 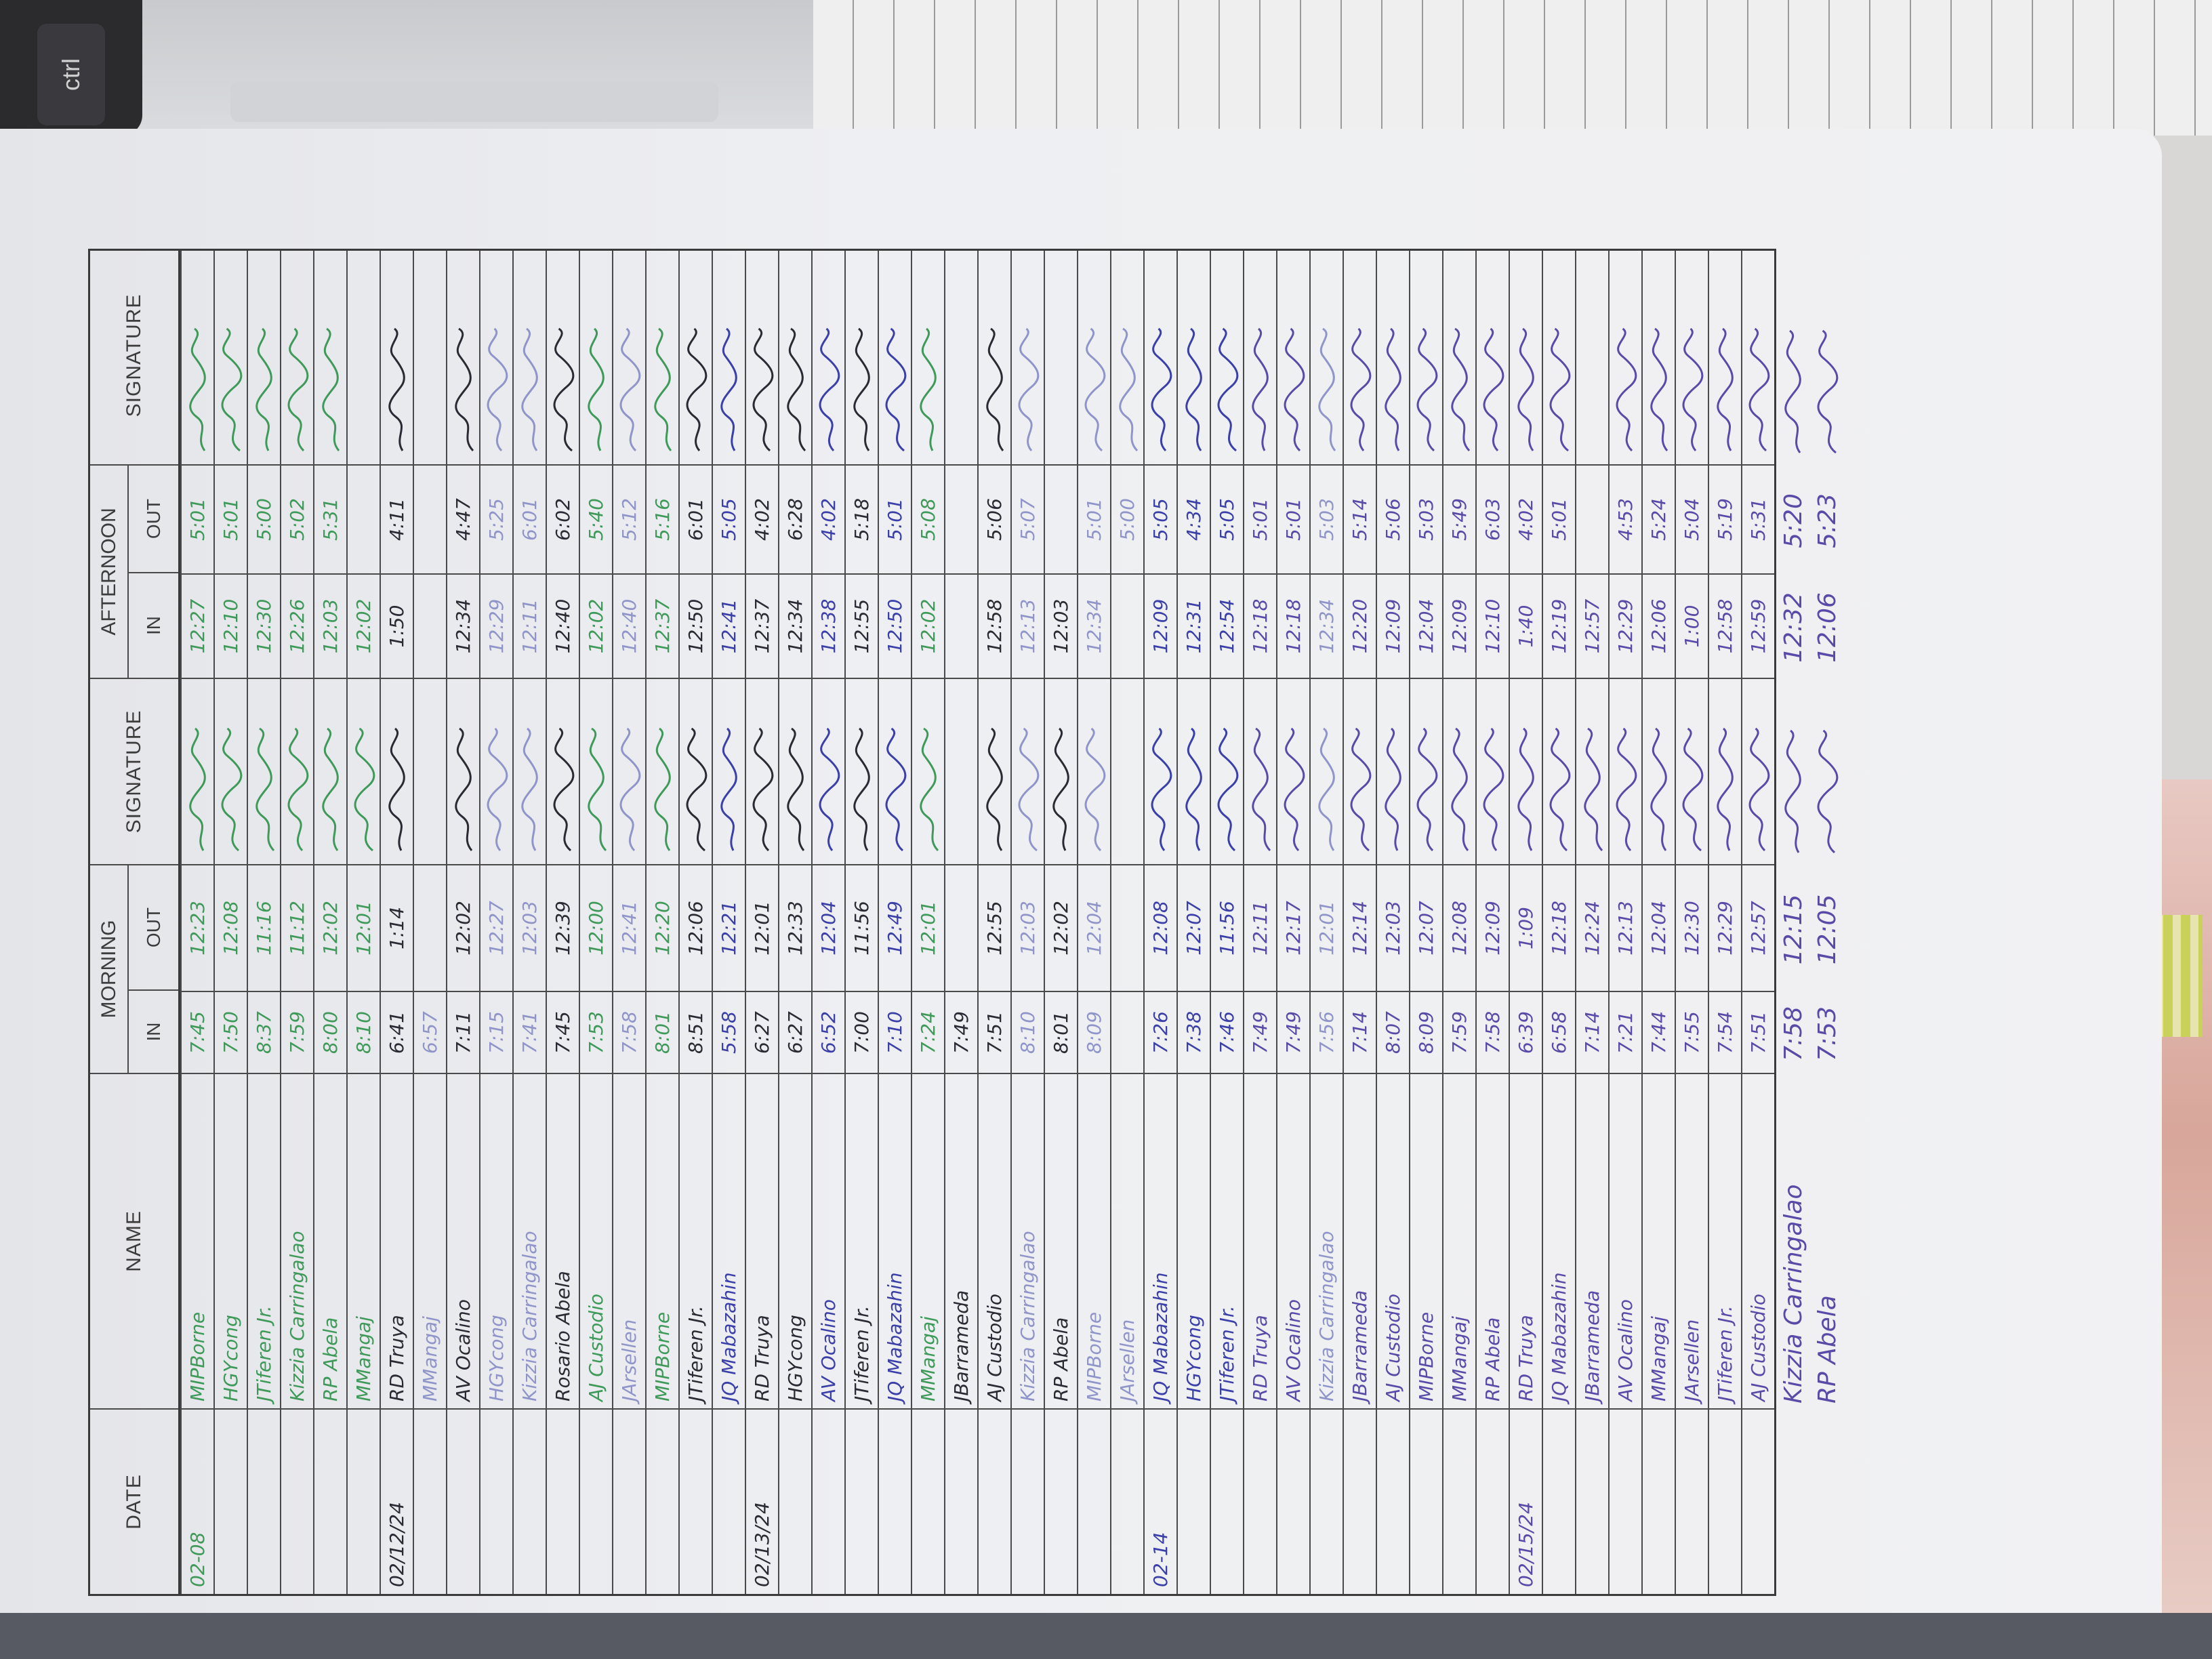 What do you see at coordinates (71, 68) in the screenshot?
I see `keyboard: ctrl` at bounding box center [71, 68].